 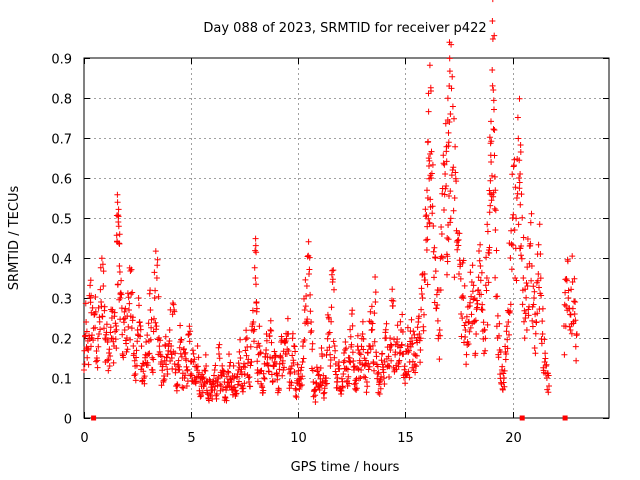 I want to click on x-tick-labels: 0 5 10 15 20, so click(x=300, y=438).